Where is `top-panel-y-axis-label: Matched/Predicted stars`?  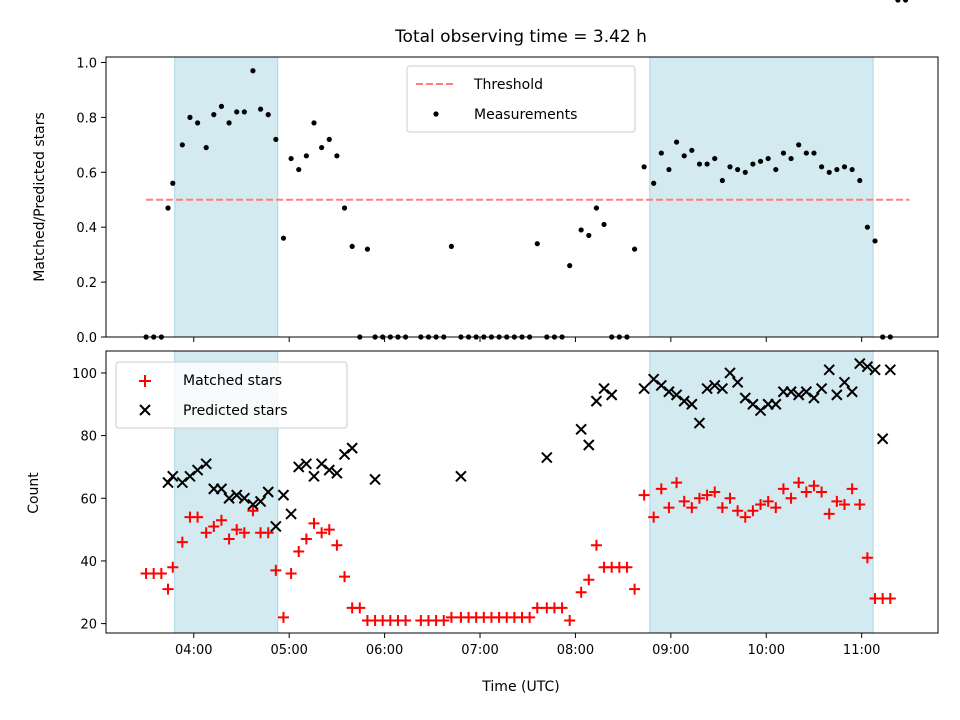 top-panel-y-axis-label: Matched/Predicted stars is located at coordinates (40, 197).